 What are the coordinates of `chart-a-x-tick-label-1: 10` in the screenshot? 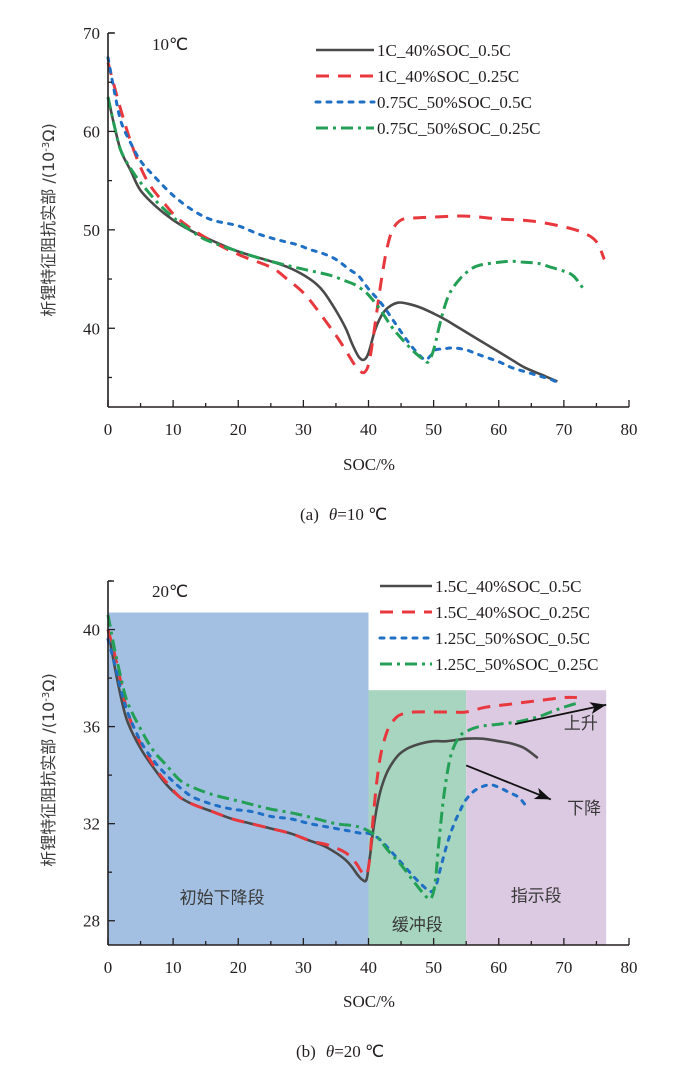 It's located at (173, 429).